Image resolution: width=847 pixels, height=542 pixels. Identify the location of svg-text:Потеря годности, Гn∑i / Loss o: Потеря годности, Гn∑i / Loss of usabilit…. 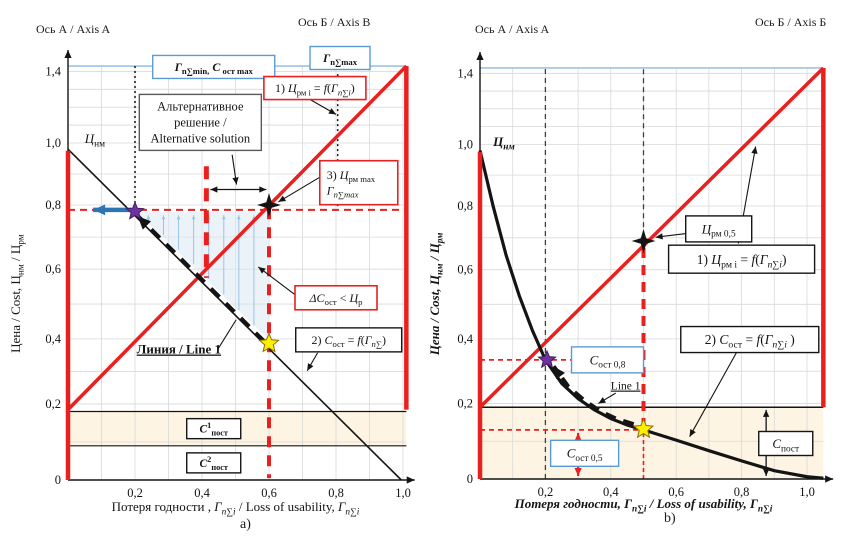
(643, 505).